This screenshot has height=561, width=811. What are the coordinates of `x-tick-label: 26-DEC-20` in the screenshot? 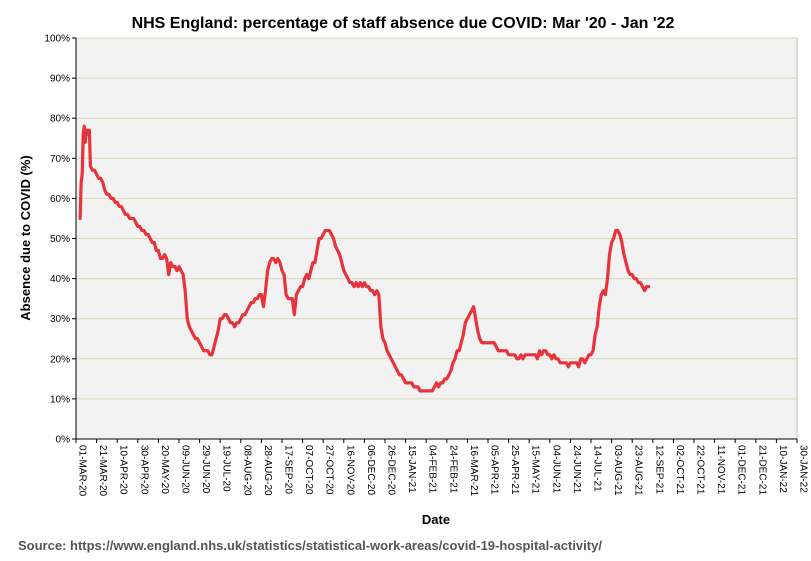 It's located at (391, 470).